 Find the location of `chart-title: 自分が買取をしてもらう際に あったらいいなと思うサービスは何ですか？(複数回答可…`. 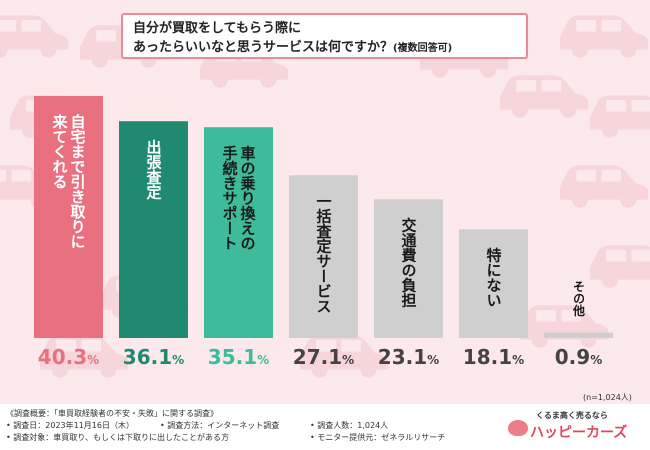

chart-title: 自分が買取をしてもらう際に あったらいいなと思うサービスは何ですか？(複数回答可… is located at coordinates (324, 36).